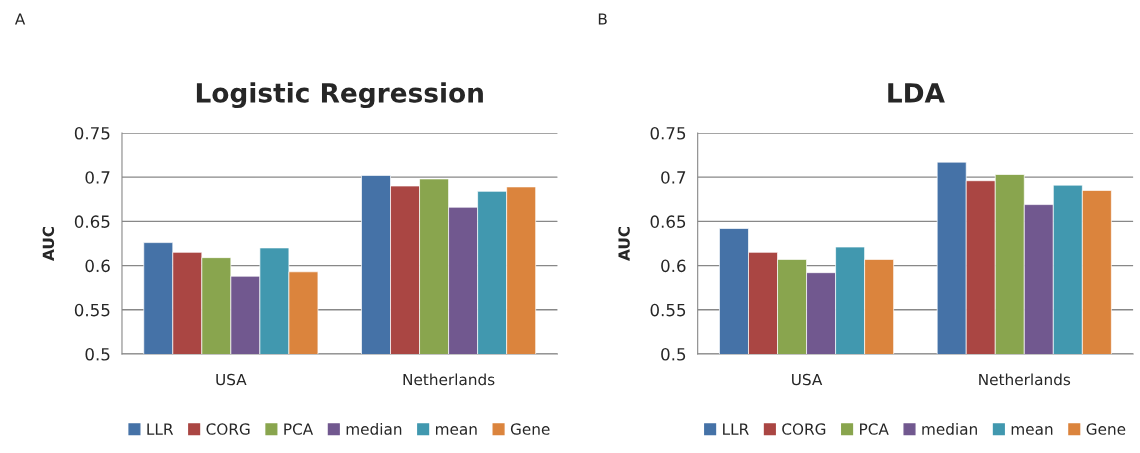  I want to click on chart-title: Logistic Regression, so click(339, 95).